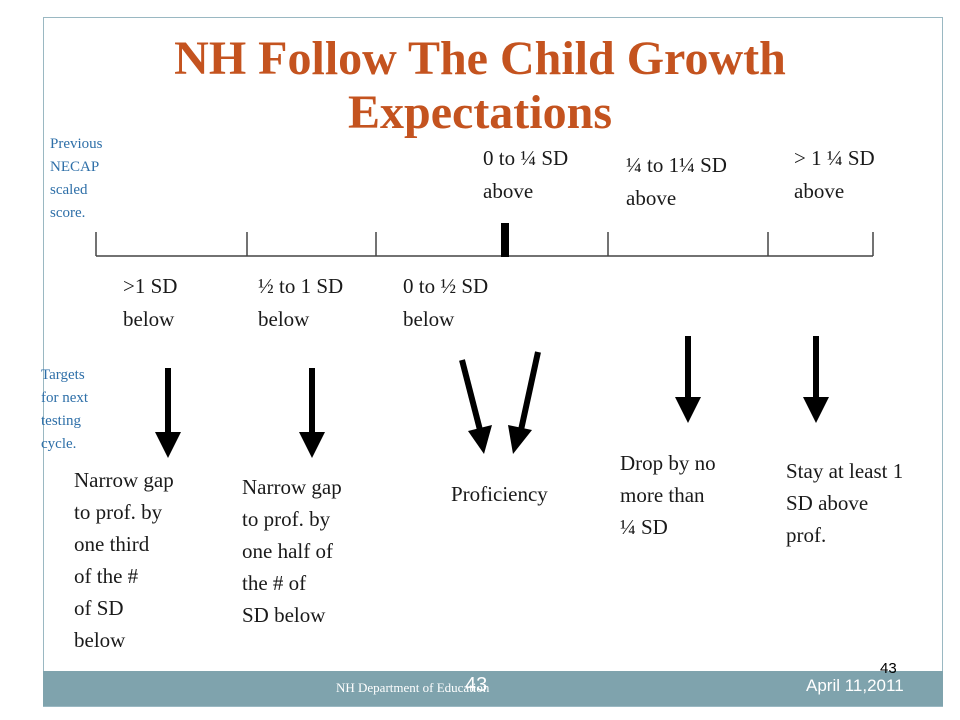  What do you see at coordinates (413, 687) in the screenshot?
I see `footer-department: NH Department of Education` at bounding box center [413, 687].